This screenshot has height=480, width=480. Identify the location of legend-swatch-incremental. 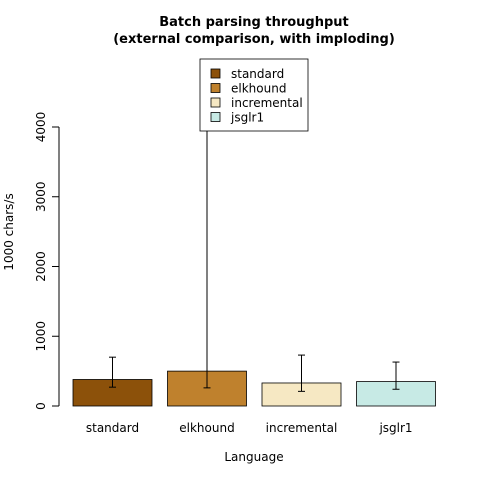
(215, 102).